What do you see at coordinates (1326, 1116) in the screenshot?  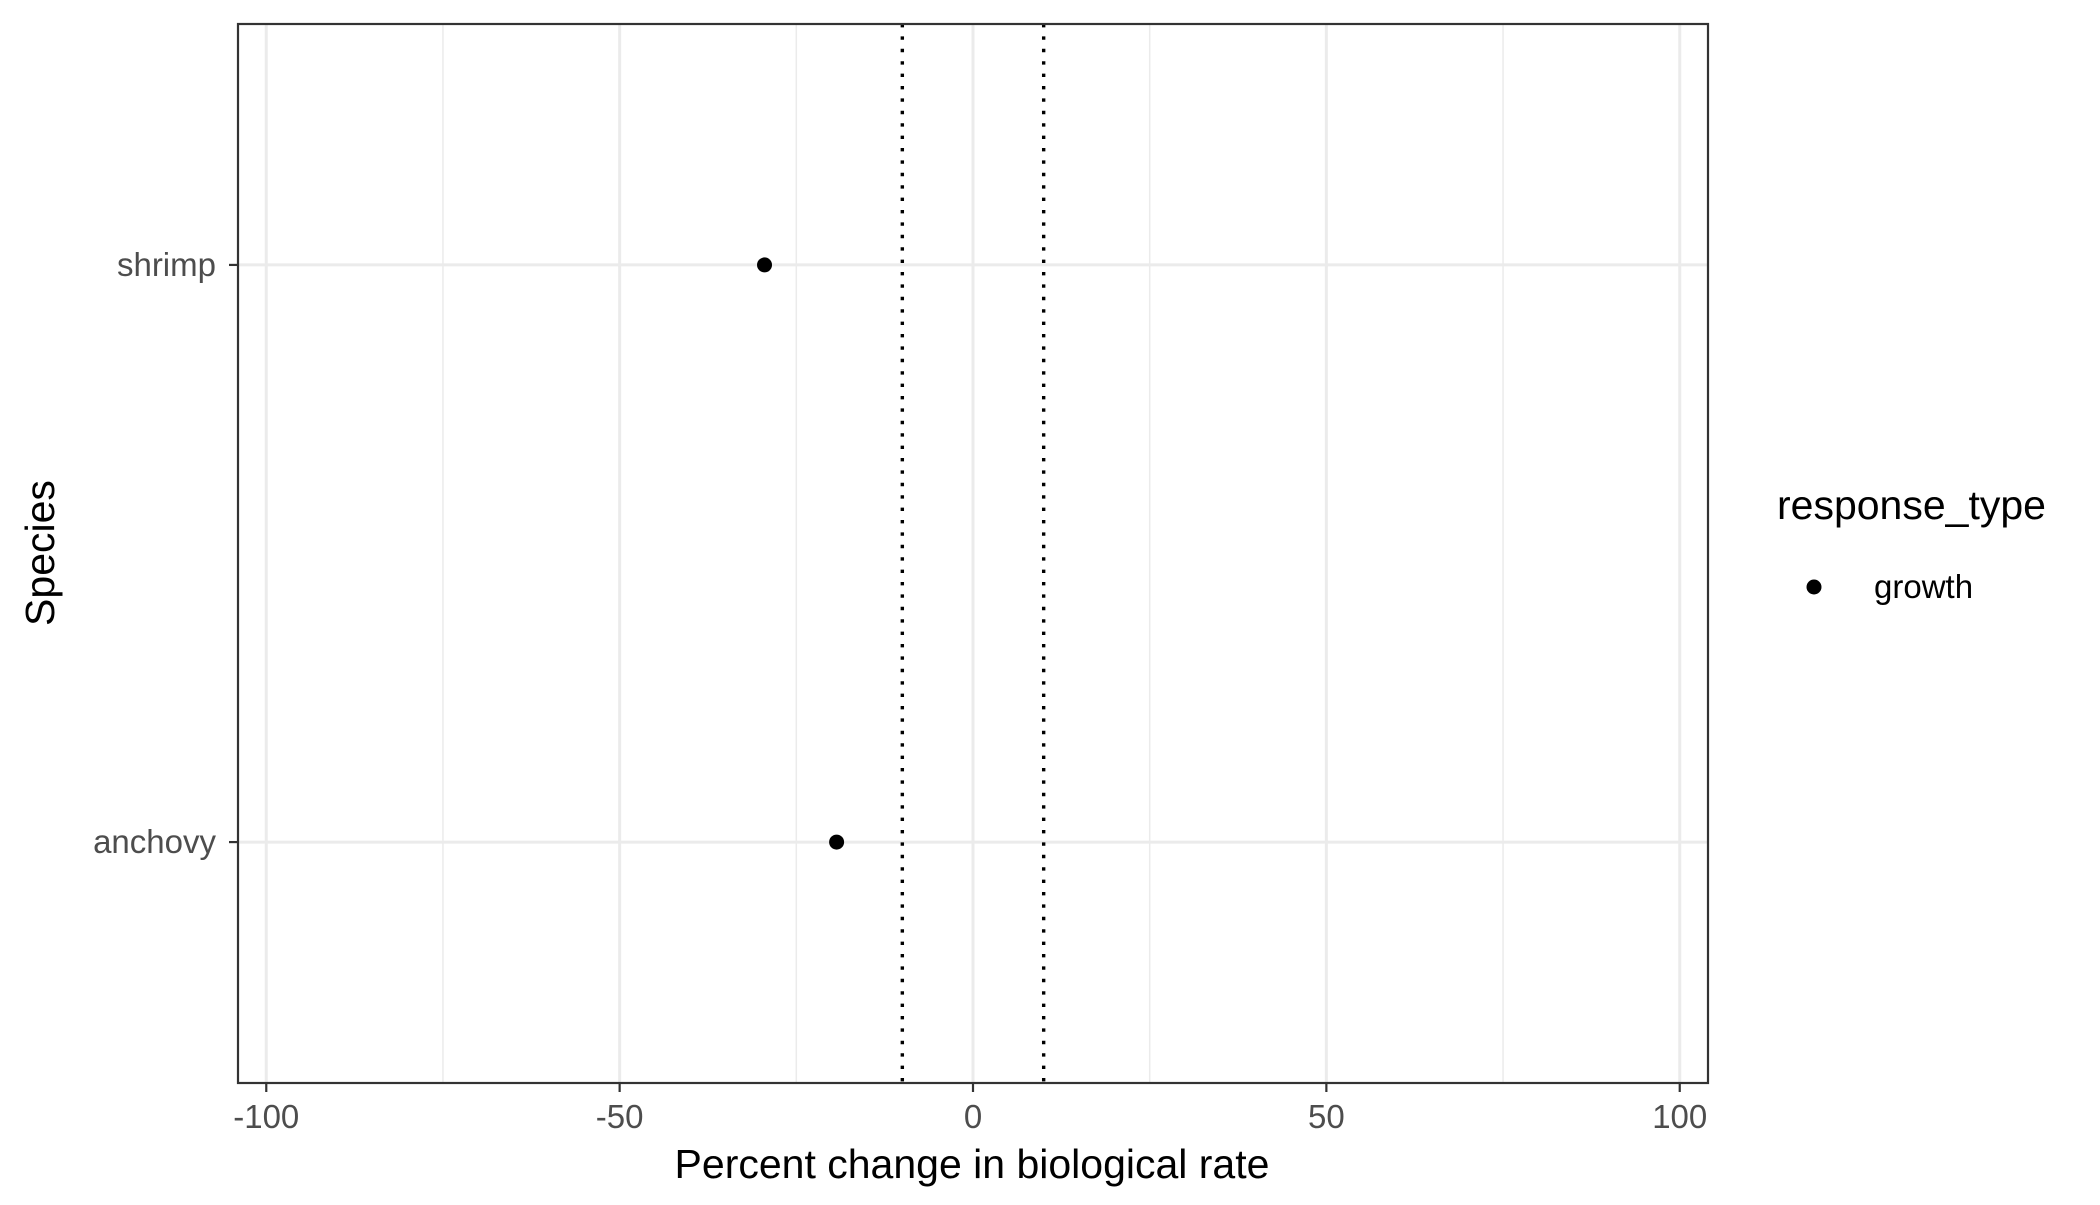 I see `x-tick-label: 50` at bounding box center [1326, 1116].